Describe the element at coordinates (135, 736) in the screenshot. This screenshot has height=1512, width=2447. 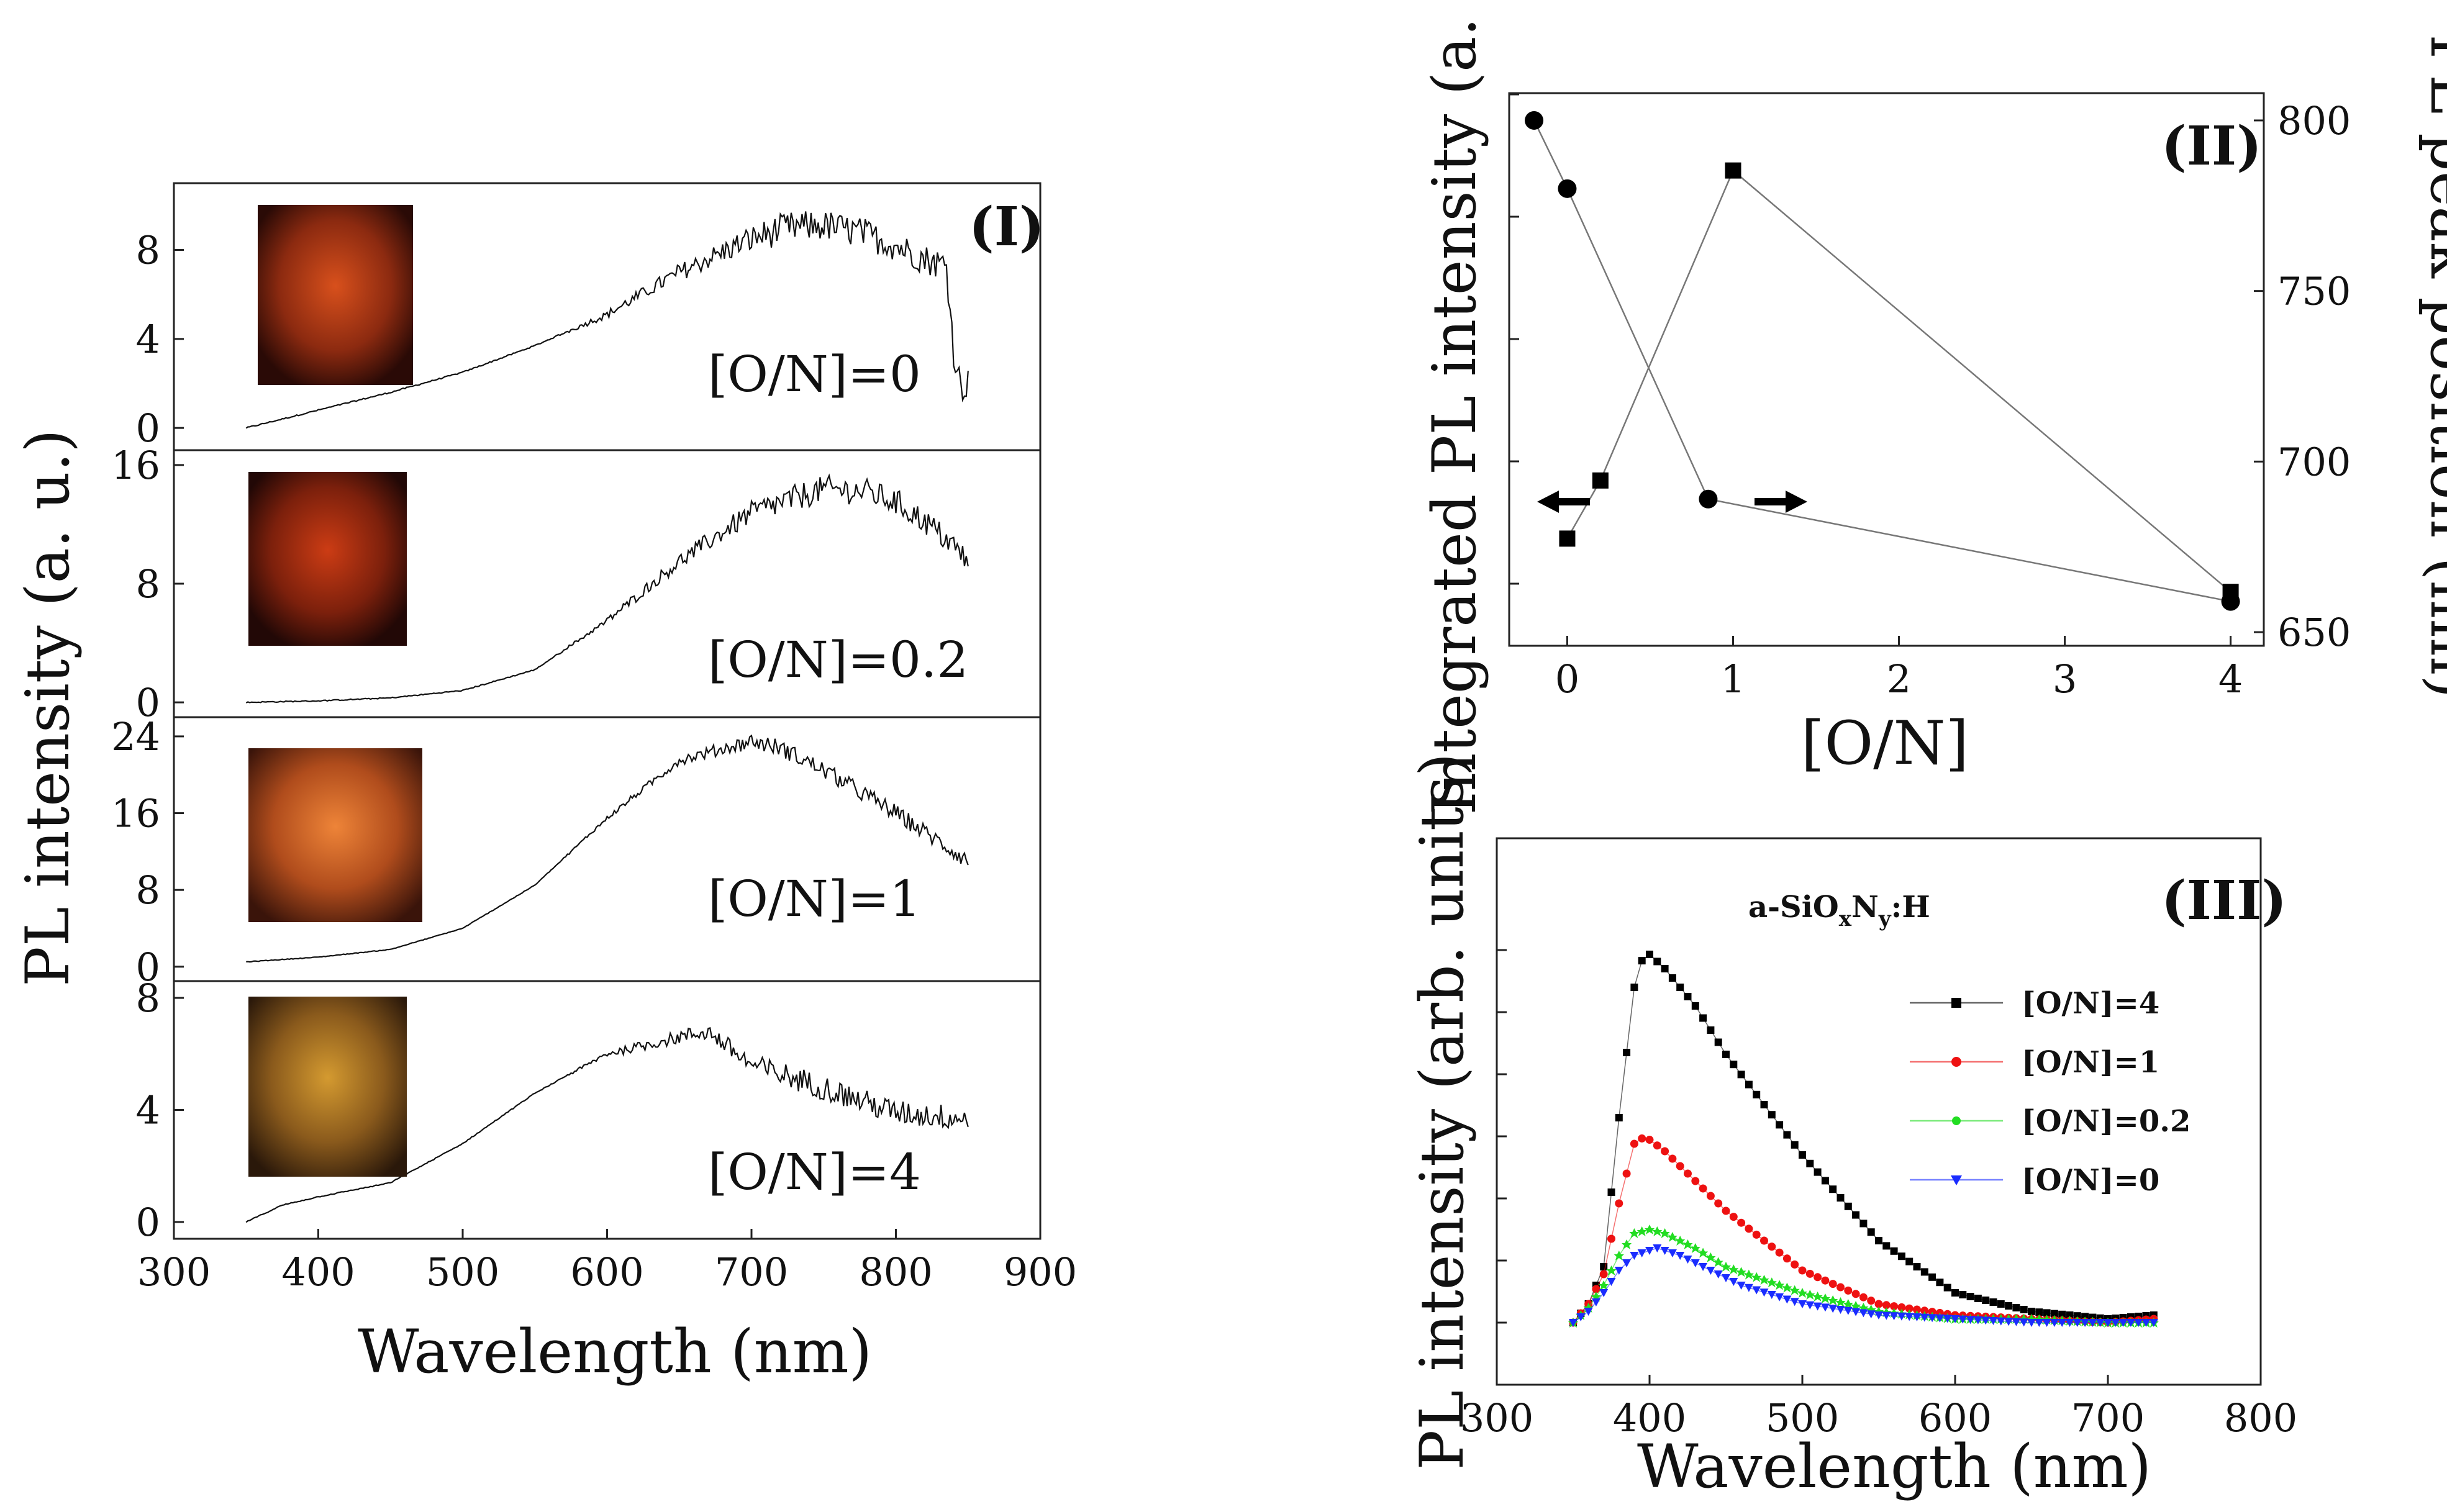
I see `y-tick-label: 24` at that location.